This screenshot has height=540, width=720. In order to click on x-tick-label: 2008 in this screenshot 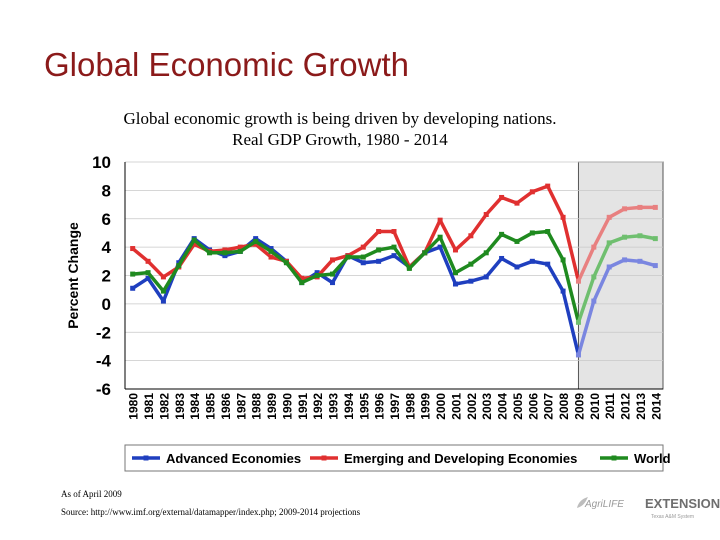, I will do `click(564, 406)`.